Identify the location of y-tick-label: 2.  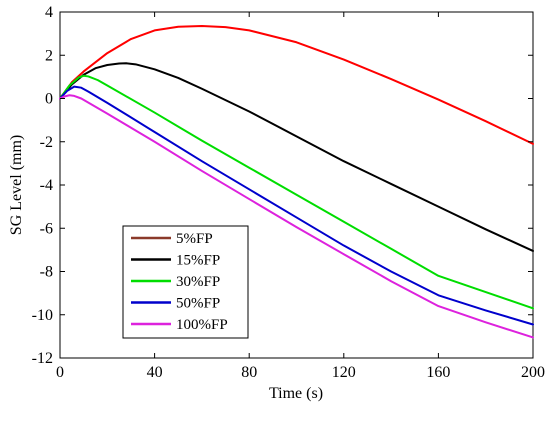
(49, 55).